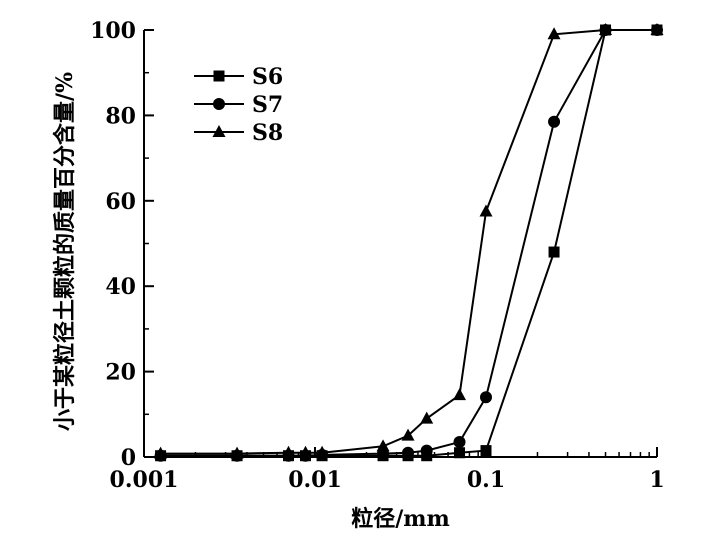  Describe the element at coordinates (128, 458) in the screenshot. I see `y-tick-label: 0` at that location.